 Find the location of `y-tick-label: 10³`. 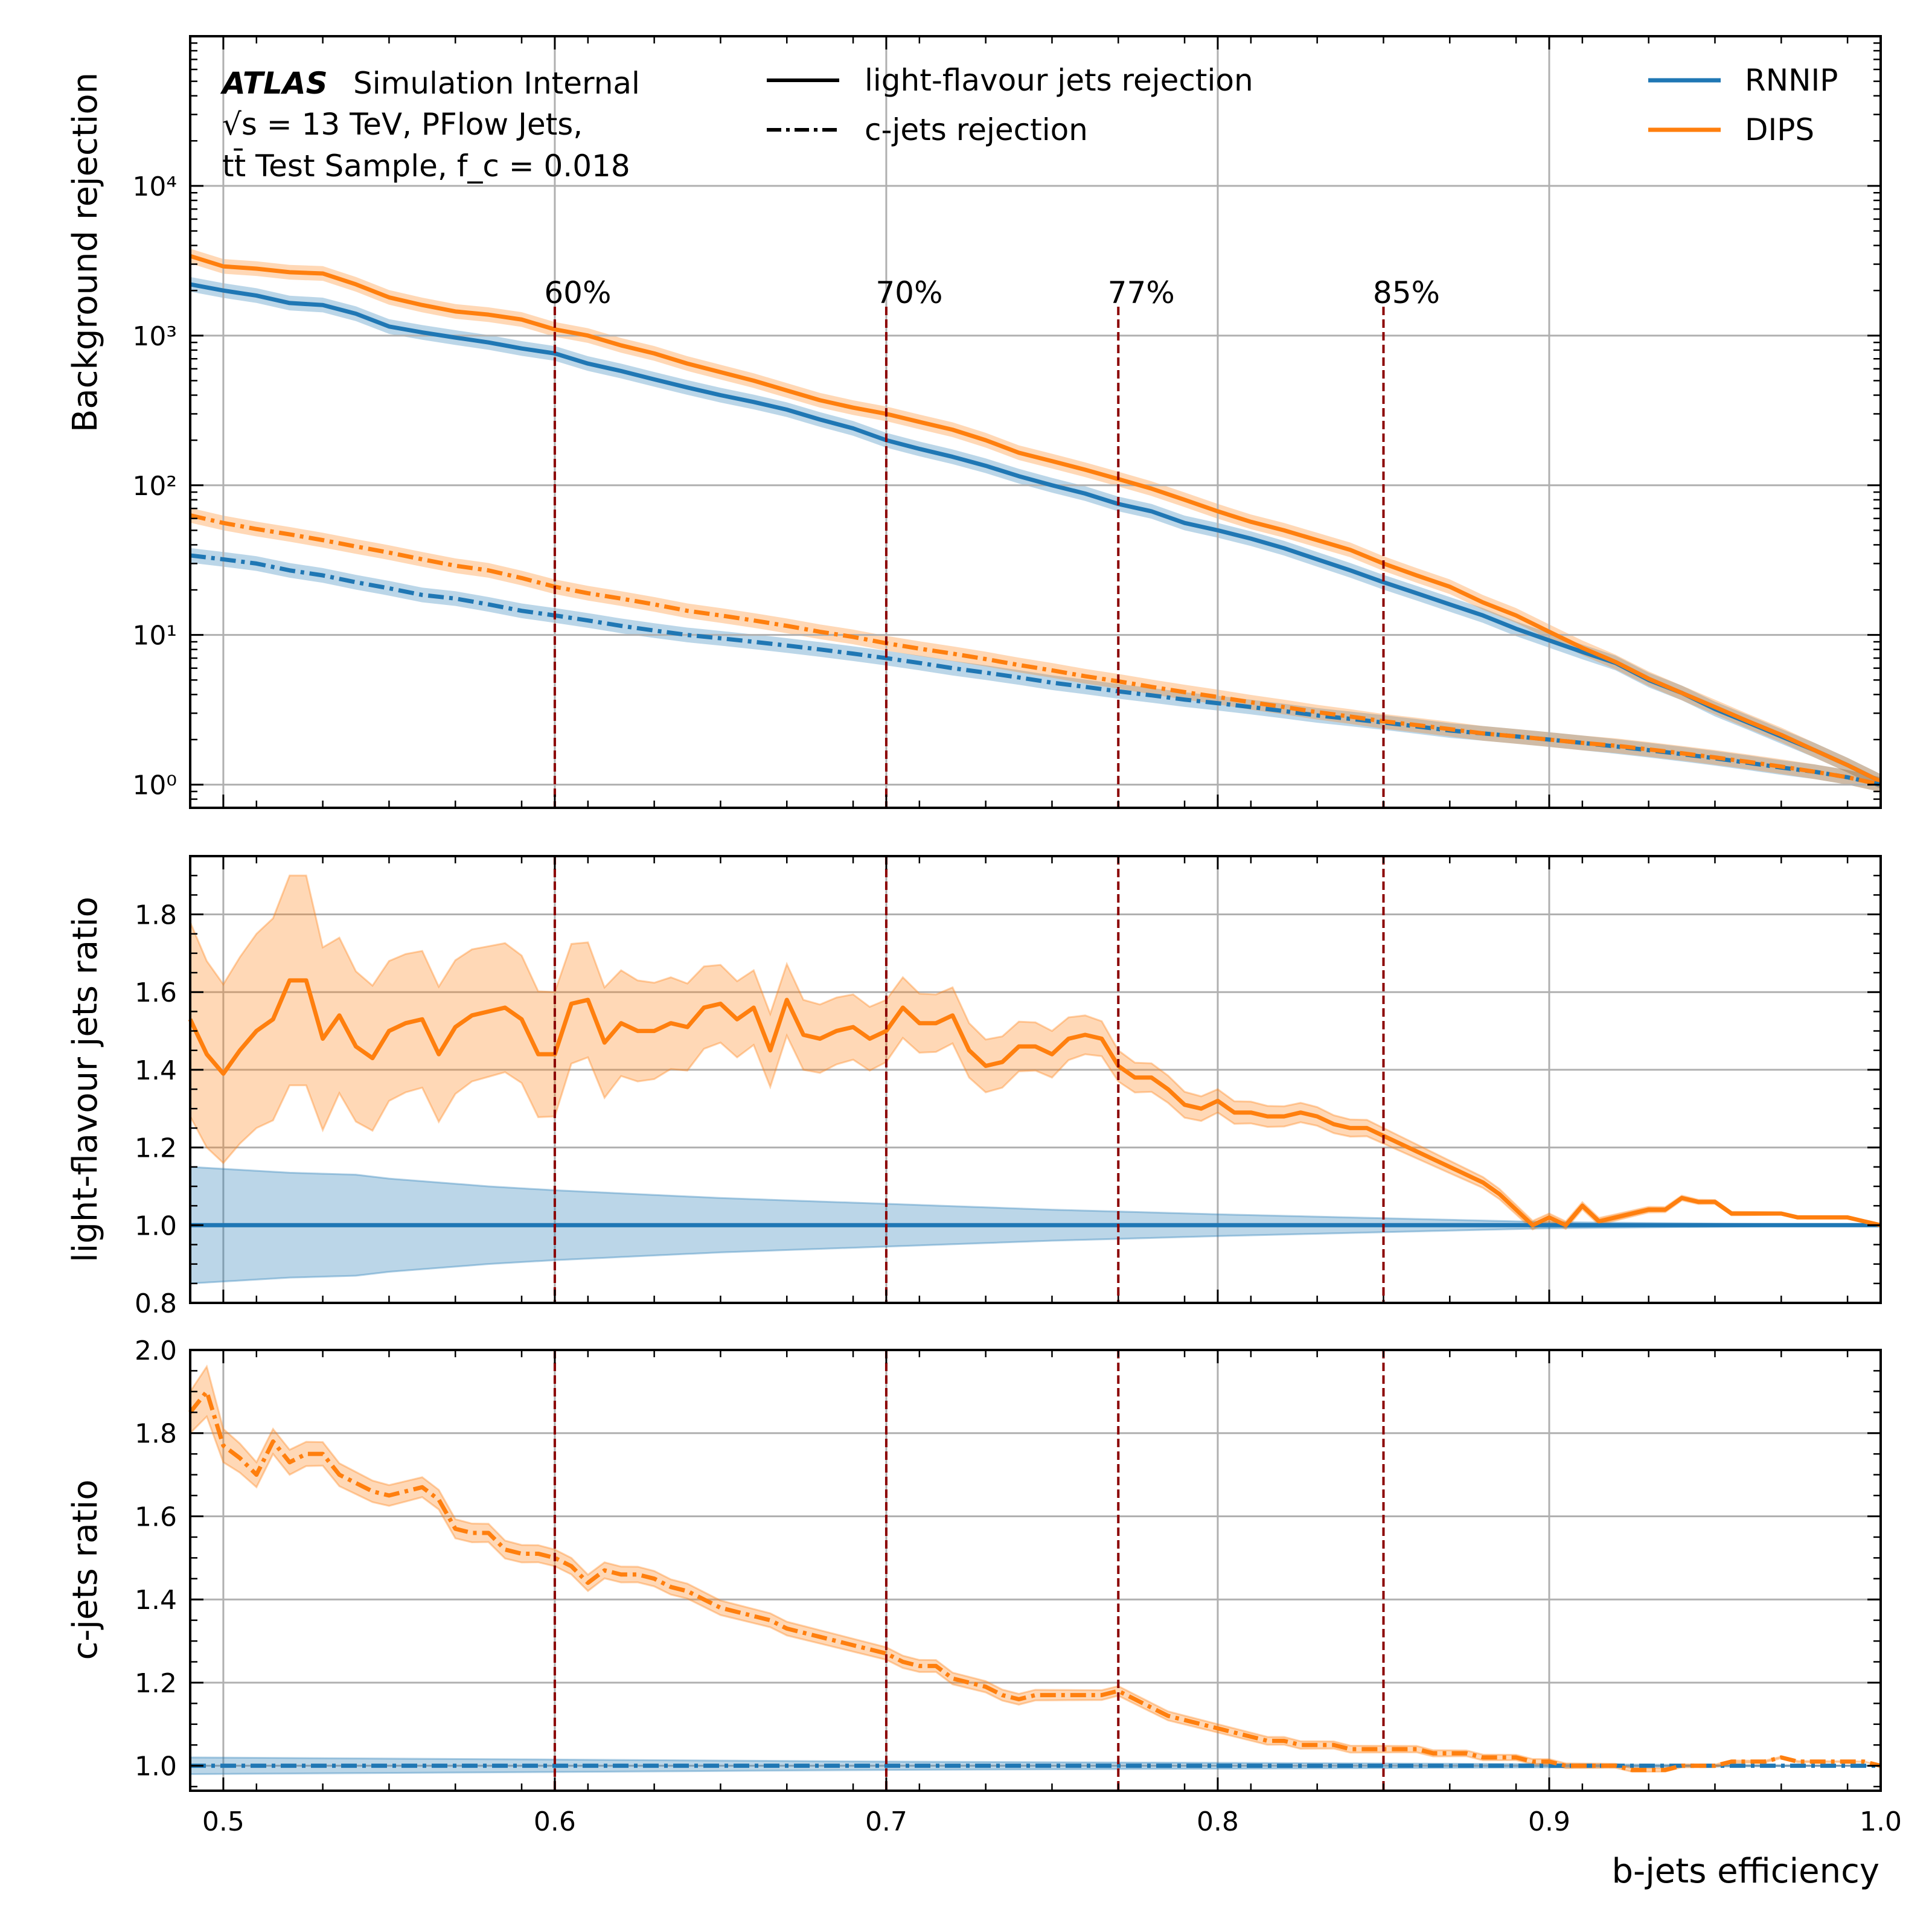

y-tick-label: 10³ is located at coordinates (154, 336).